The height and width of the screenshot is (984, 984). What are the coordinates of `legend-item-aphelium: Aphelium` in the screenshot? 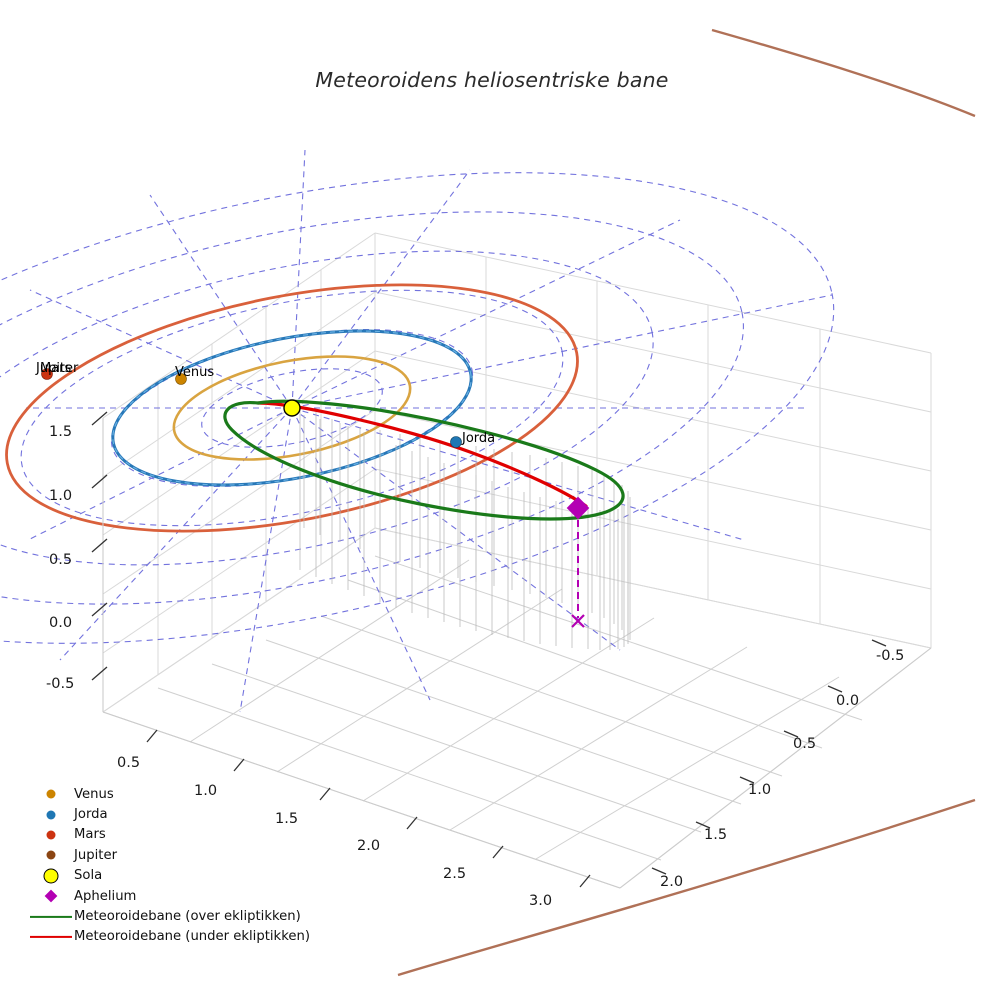 It's located at (178, 896).